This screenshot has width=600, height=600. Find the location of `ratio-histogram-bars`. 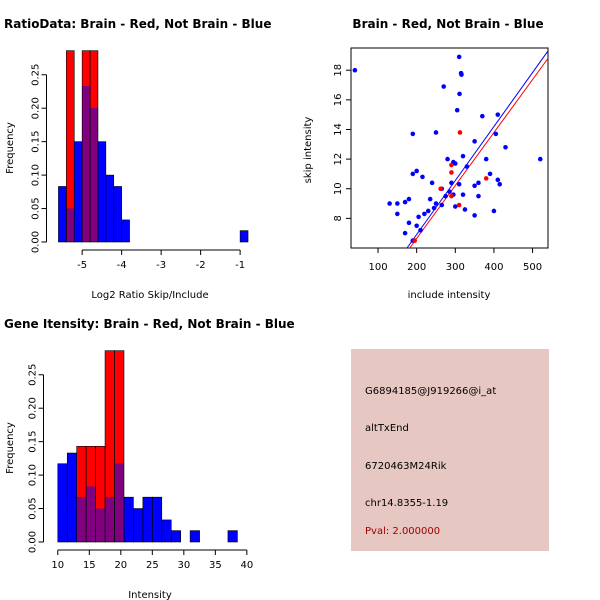

ratio-histogram-bars is located at coordinates (153, 146).